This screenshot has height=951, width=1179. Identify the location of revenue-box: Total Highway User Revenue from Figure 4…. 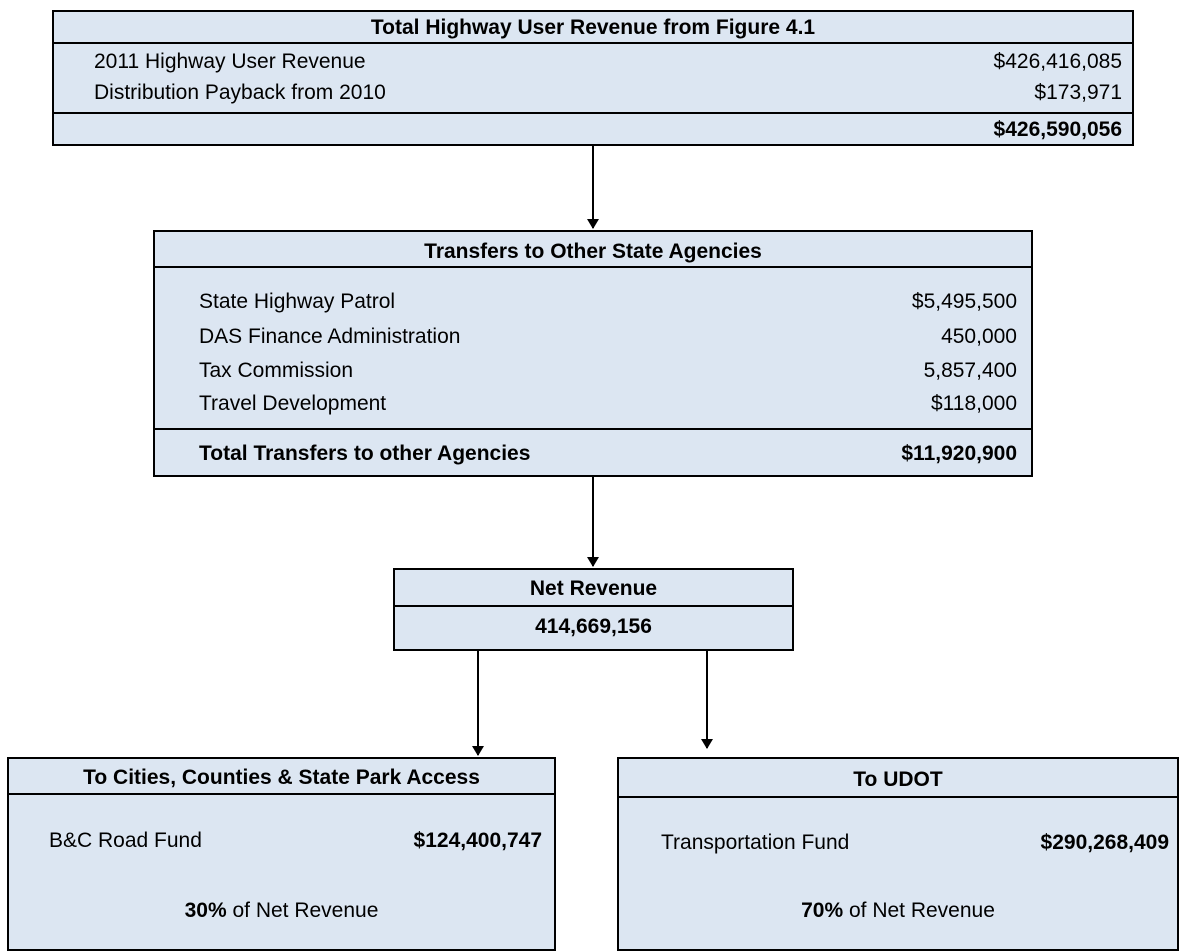
(593, 78).